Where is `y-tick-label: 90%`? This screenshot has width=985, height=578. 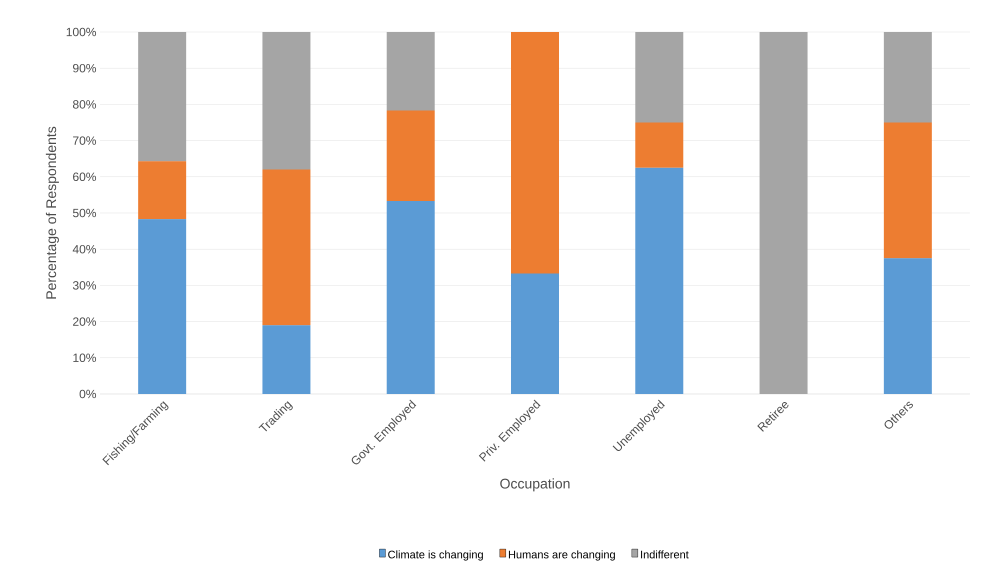
y-tick-label: 90% is located at coordinates (84, 68).